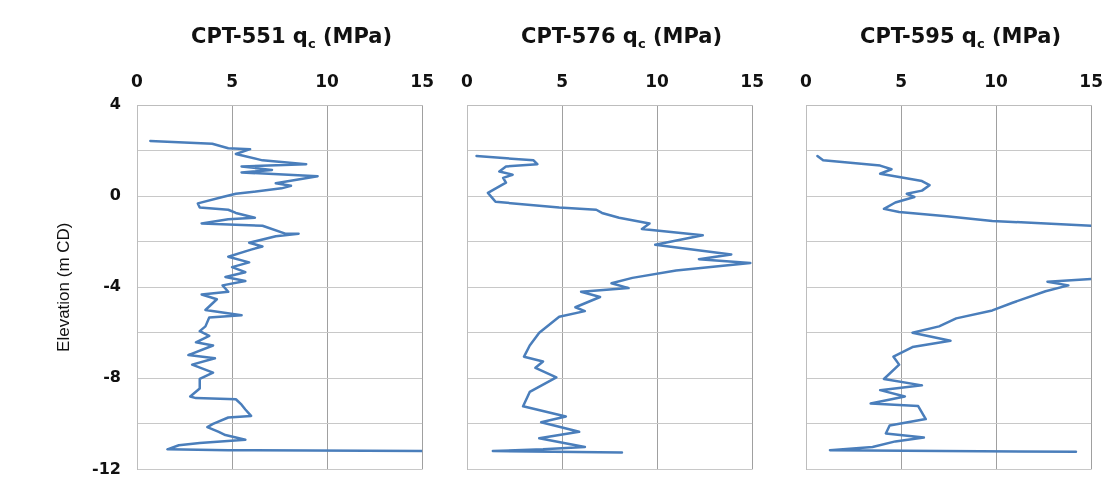 The width and height of the screenshot is (1119, 495). What do you see at coordinates (63, 287) in the screenshot?
I see `y-axis-title: Elevation (m CD)` at bounding box center [63, 287].